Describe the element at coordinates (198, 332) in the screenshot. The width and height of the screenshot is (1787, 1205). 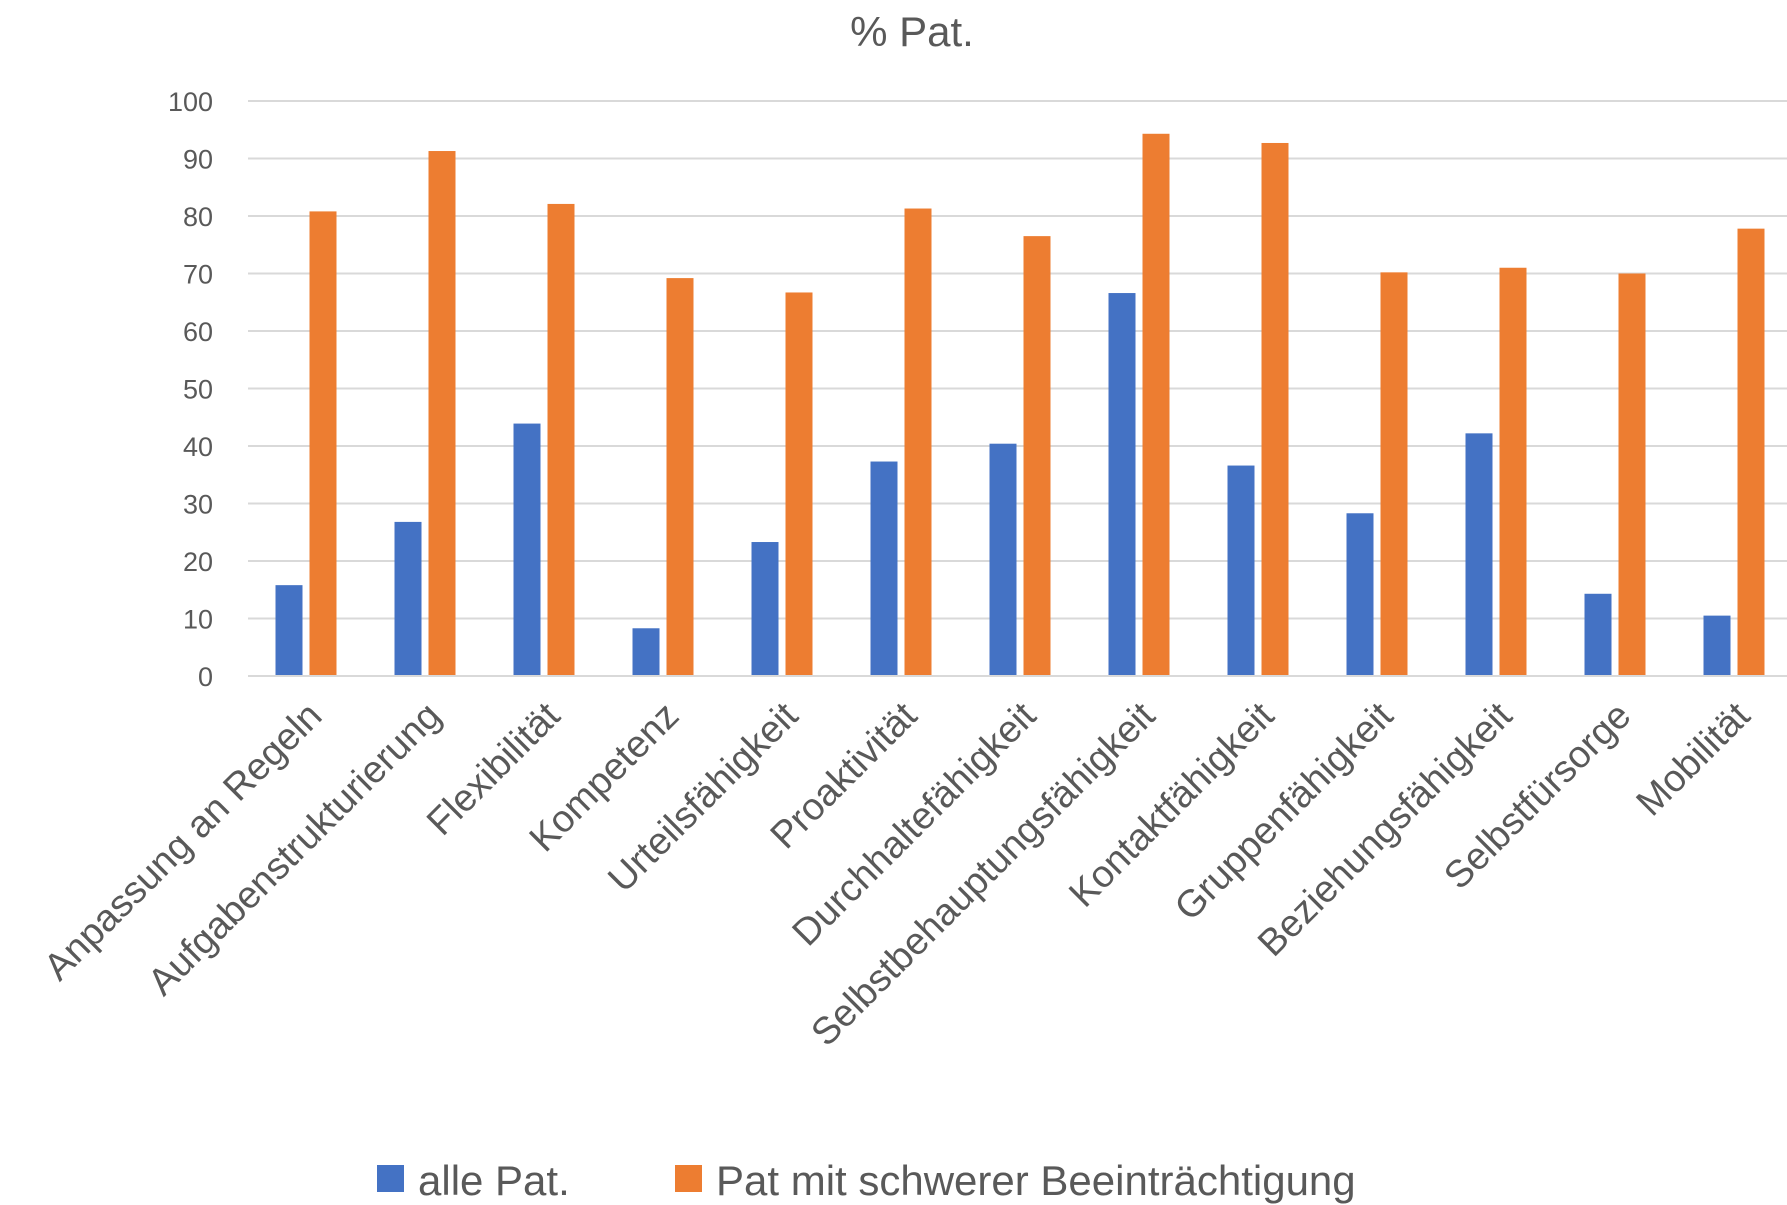
I see `y-tick-label: 60` at that location.